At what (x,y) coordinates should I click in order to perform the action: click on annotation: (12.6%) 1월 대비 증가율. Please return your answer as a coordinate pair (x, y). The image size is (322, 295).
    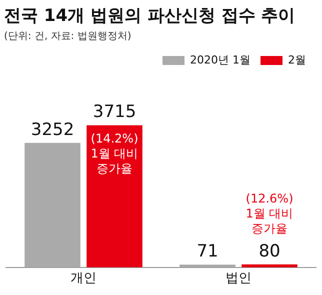
    Looking at the image, I should click on (270, 213).